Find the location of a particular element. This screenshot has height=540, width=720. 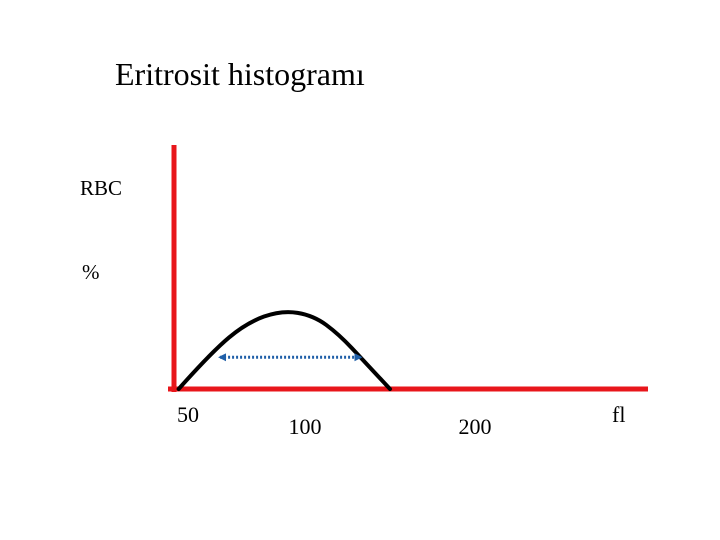

x-tick-label-200: 200 is located at coordinates (475, 426).